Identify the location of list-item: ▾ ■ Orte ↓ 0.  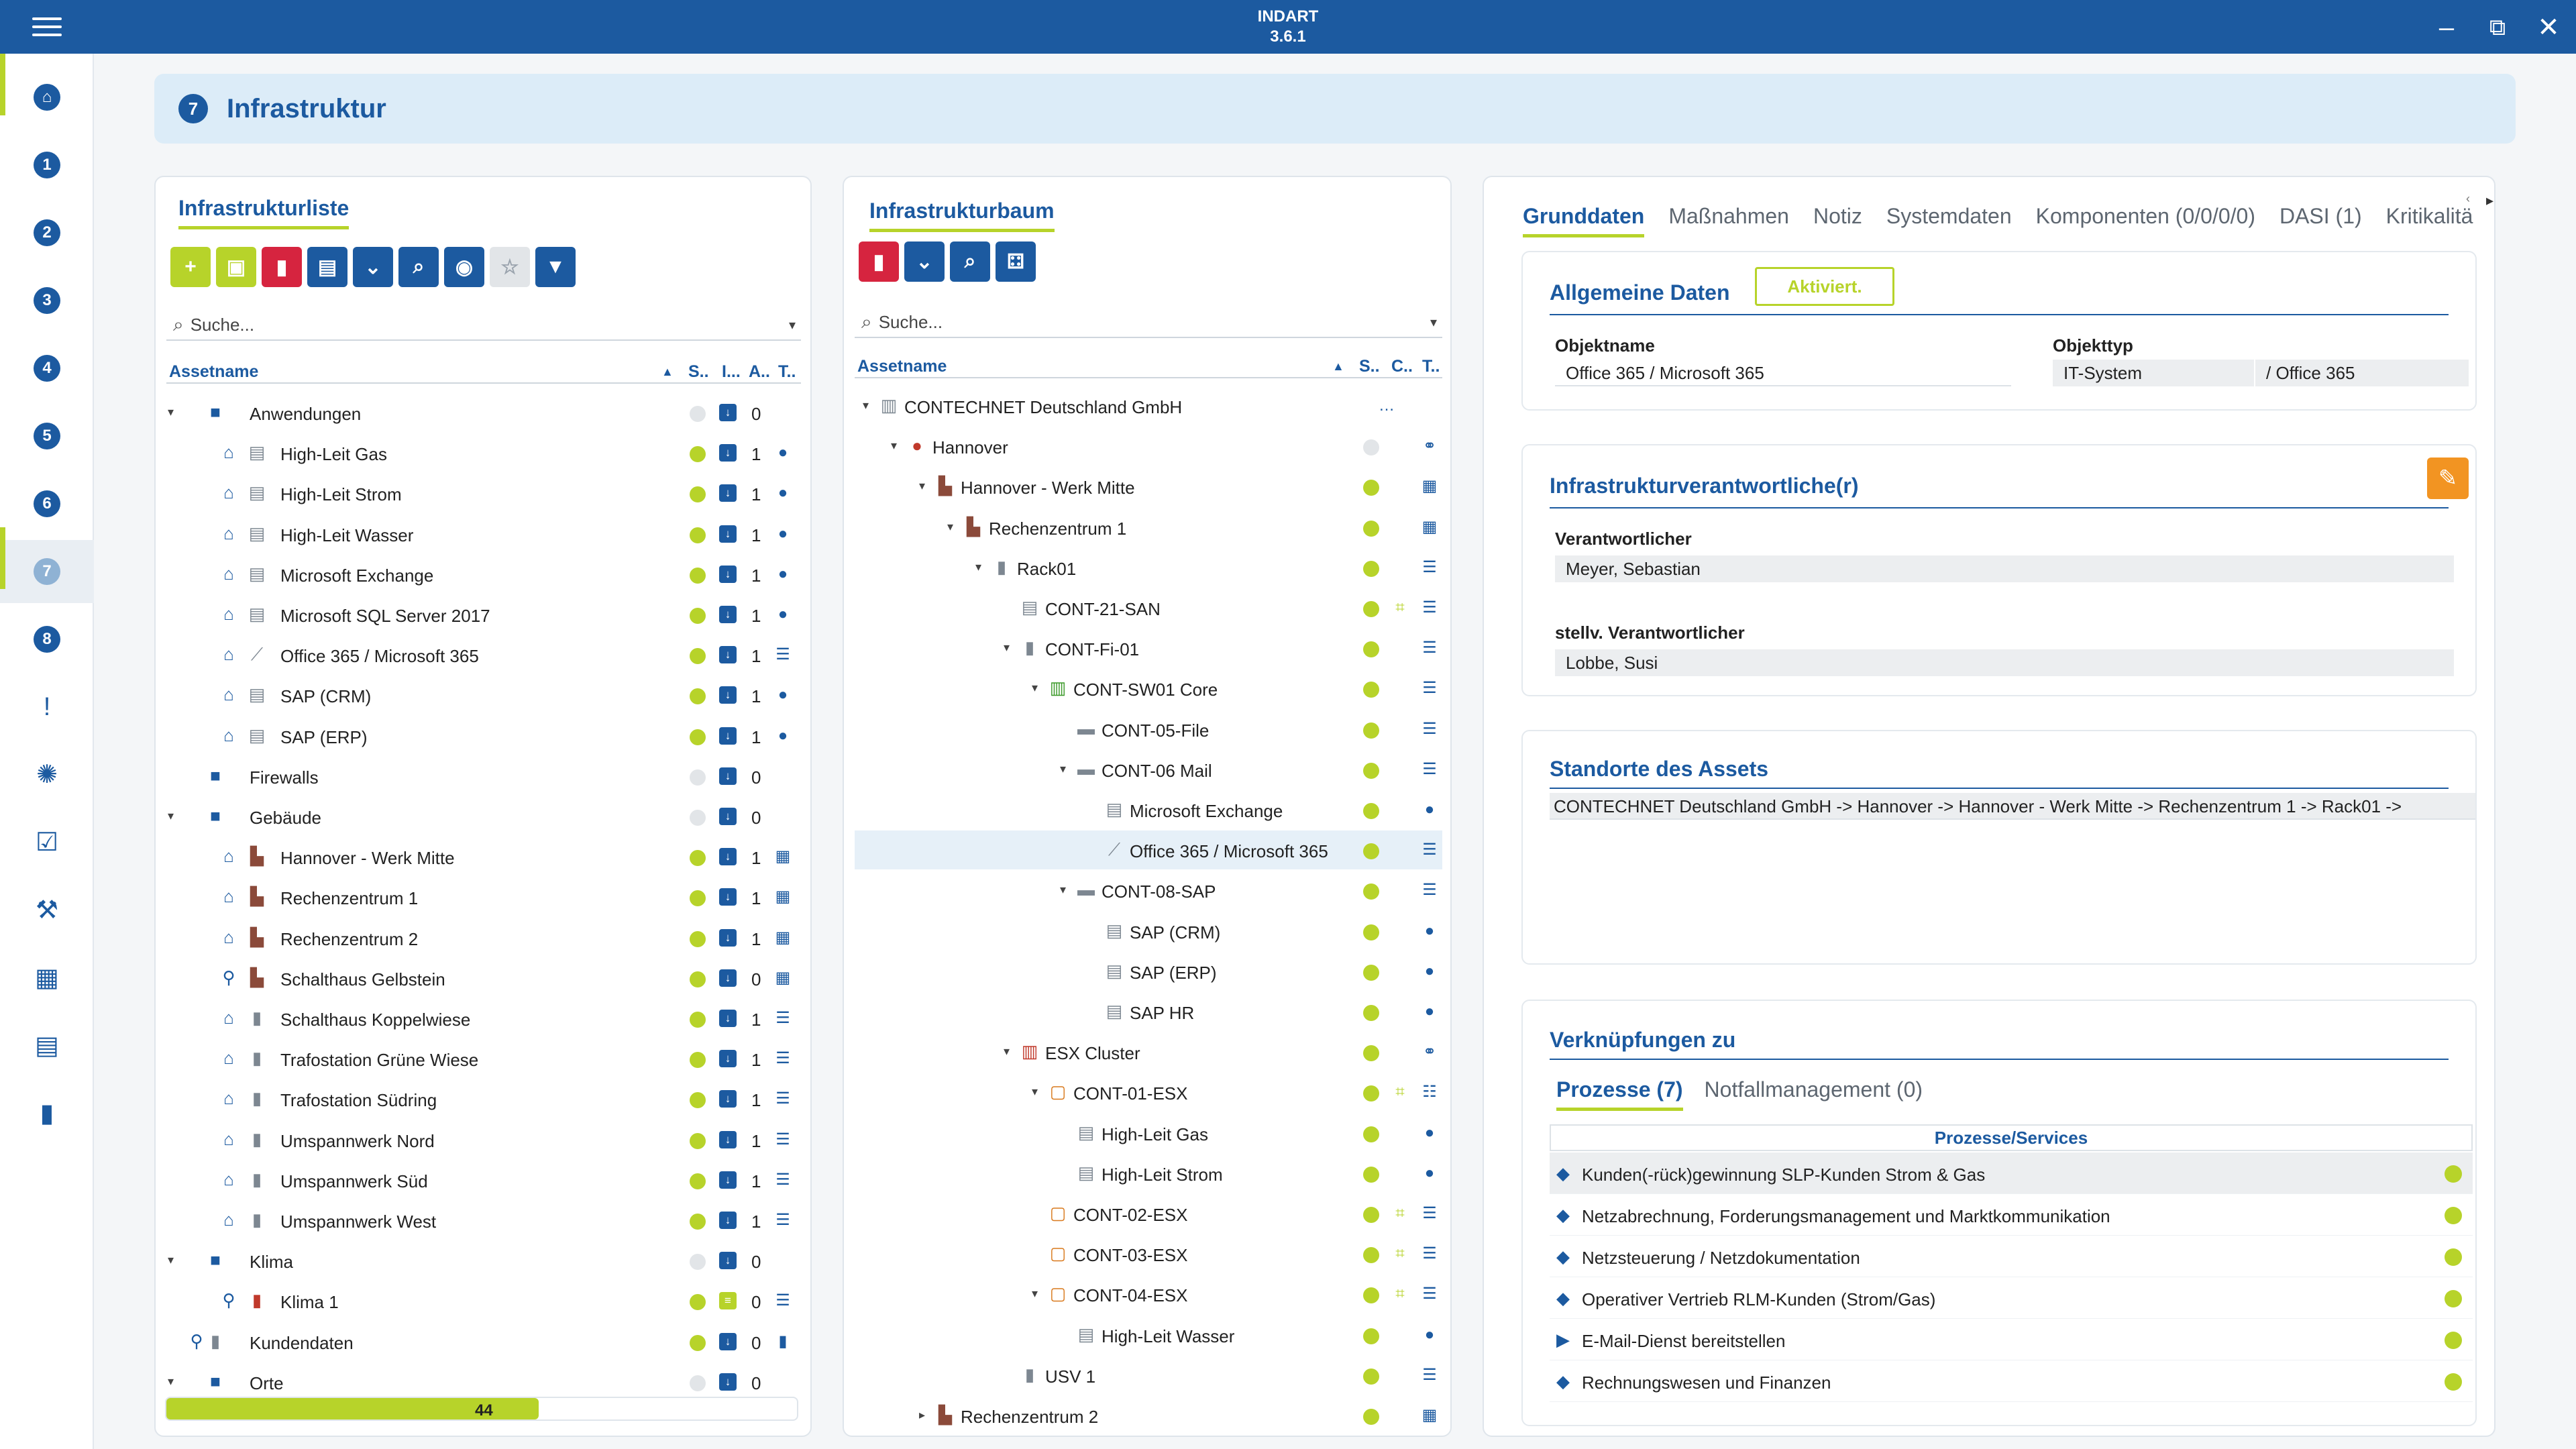
(483, 1381).